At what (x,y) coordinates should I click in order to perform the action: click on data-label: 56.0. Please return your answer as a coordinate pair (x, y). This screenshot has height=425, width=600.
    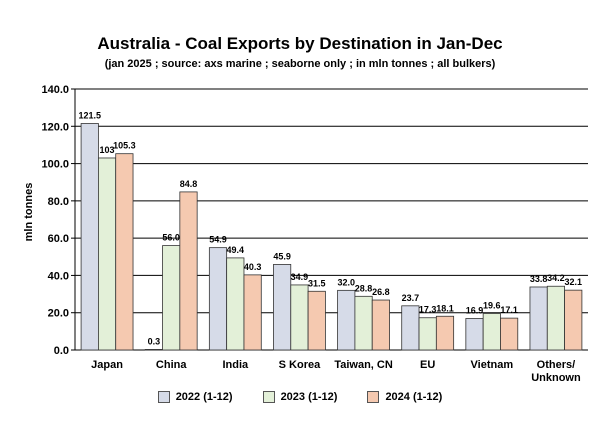
    Looking at the image, I should click on (171, 238).